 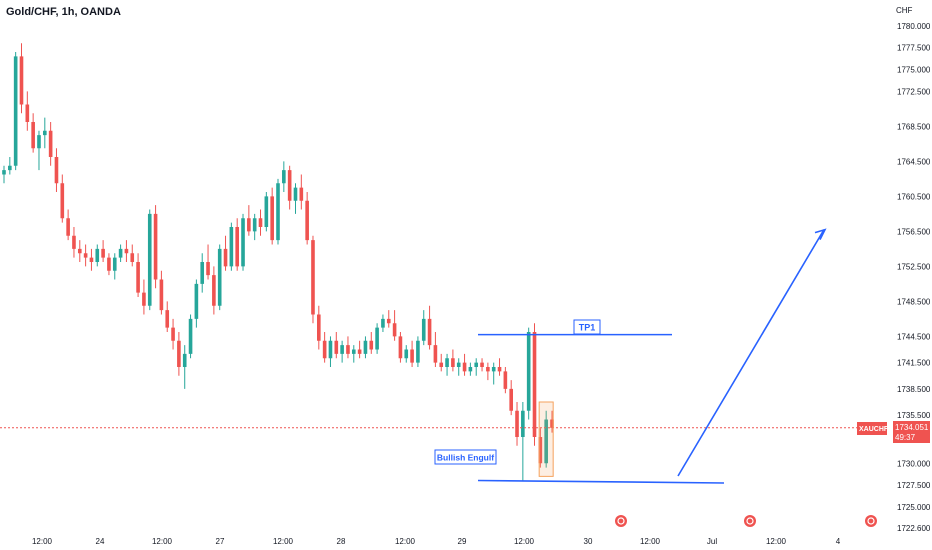 What do you see at coordinates (893, 432) in the screenshot?
I see `last-price-badge: XAUCHF 1734.051 49:37` at bounding box center [893, 432].